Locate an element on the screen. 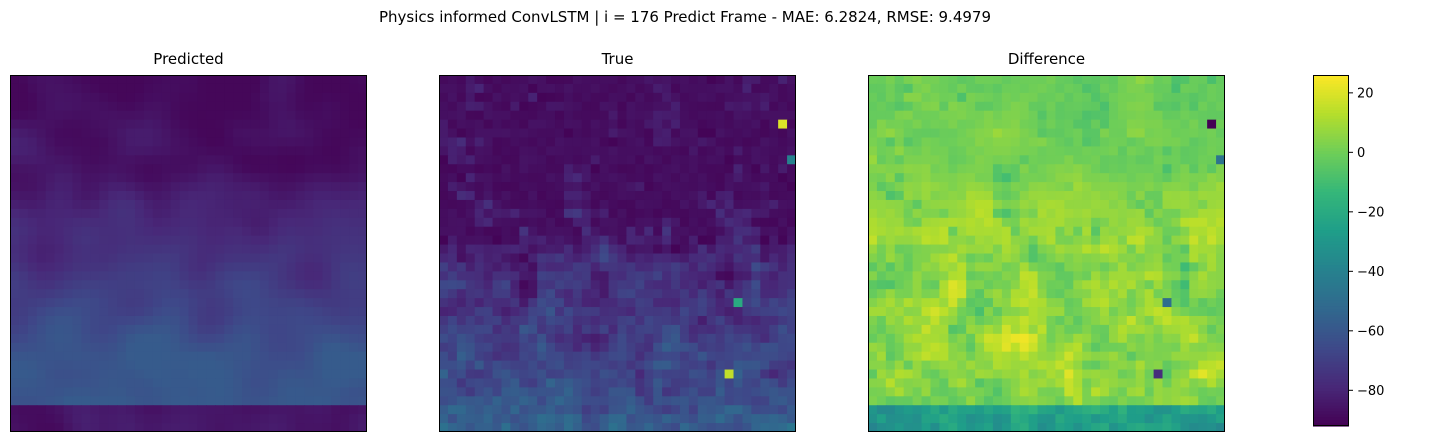  colorbar-gradient-segment is located at coordinates (1331, 164).